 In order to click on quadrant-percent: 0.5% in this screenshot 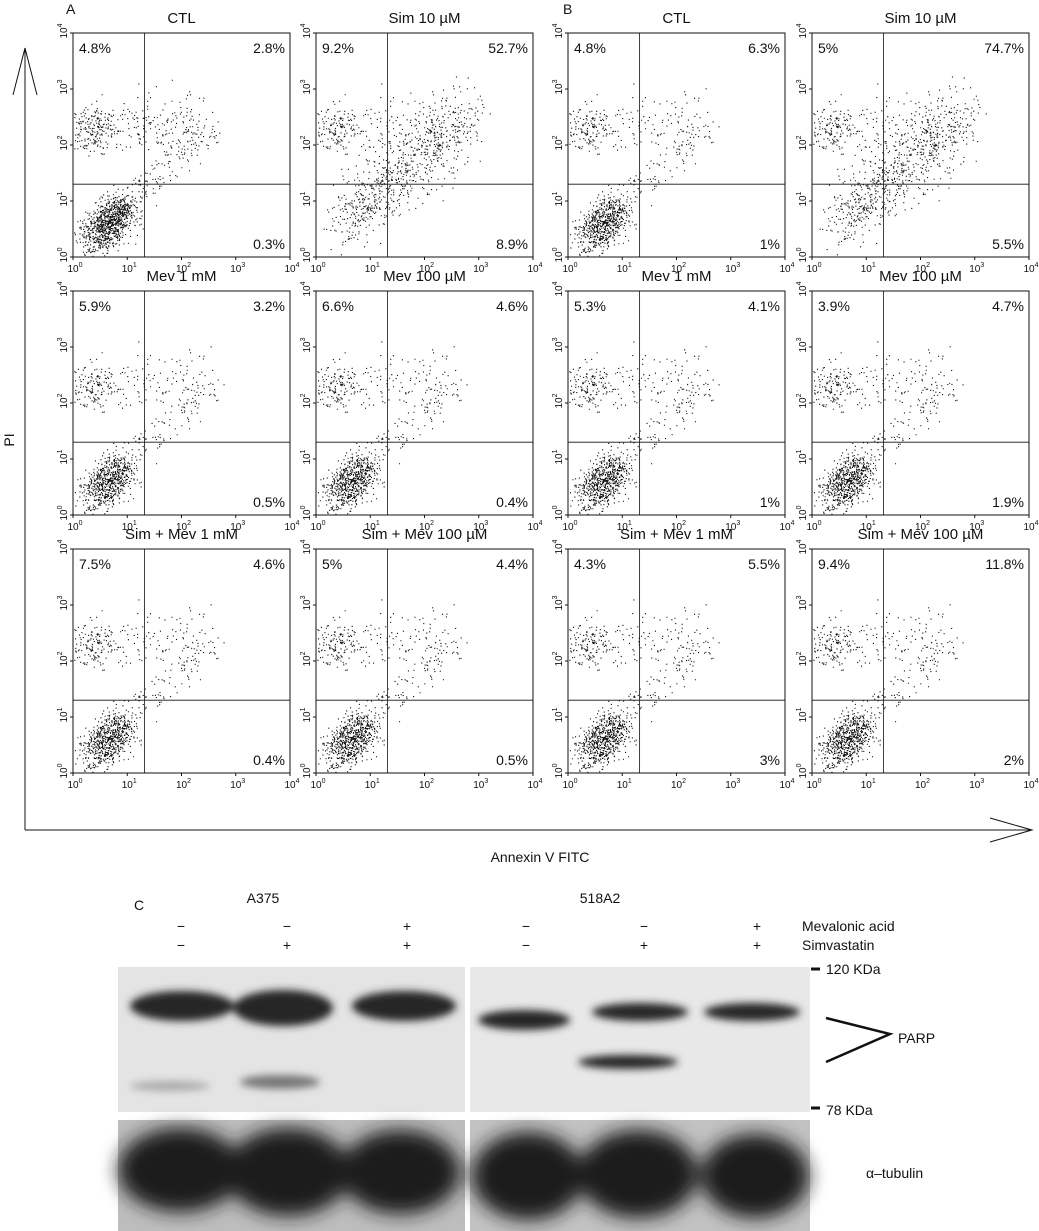, I will do `click(512, 760)`.